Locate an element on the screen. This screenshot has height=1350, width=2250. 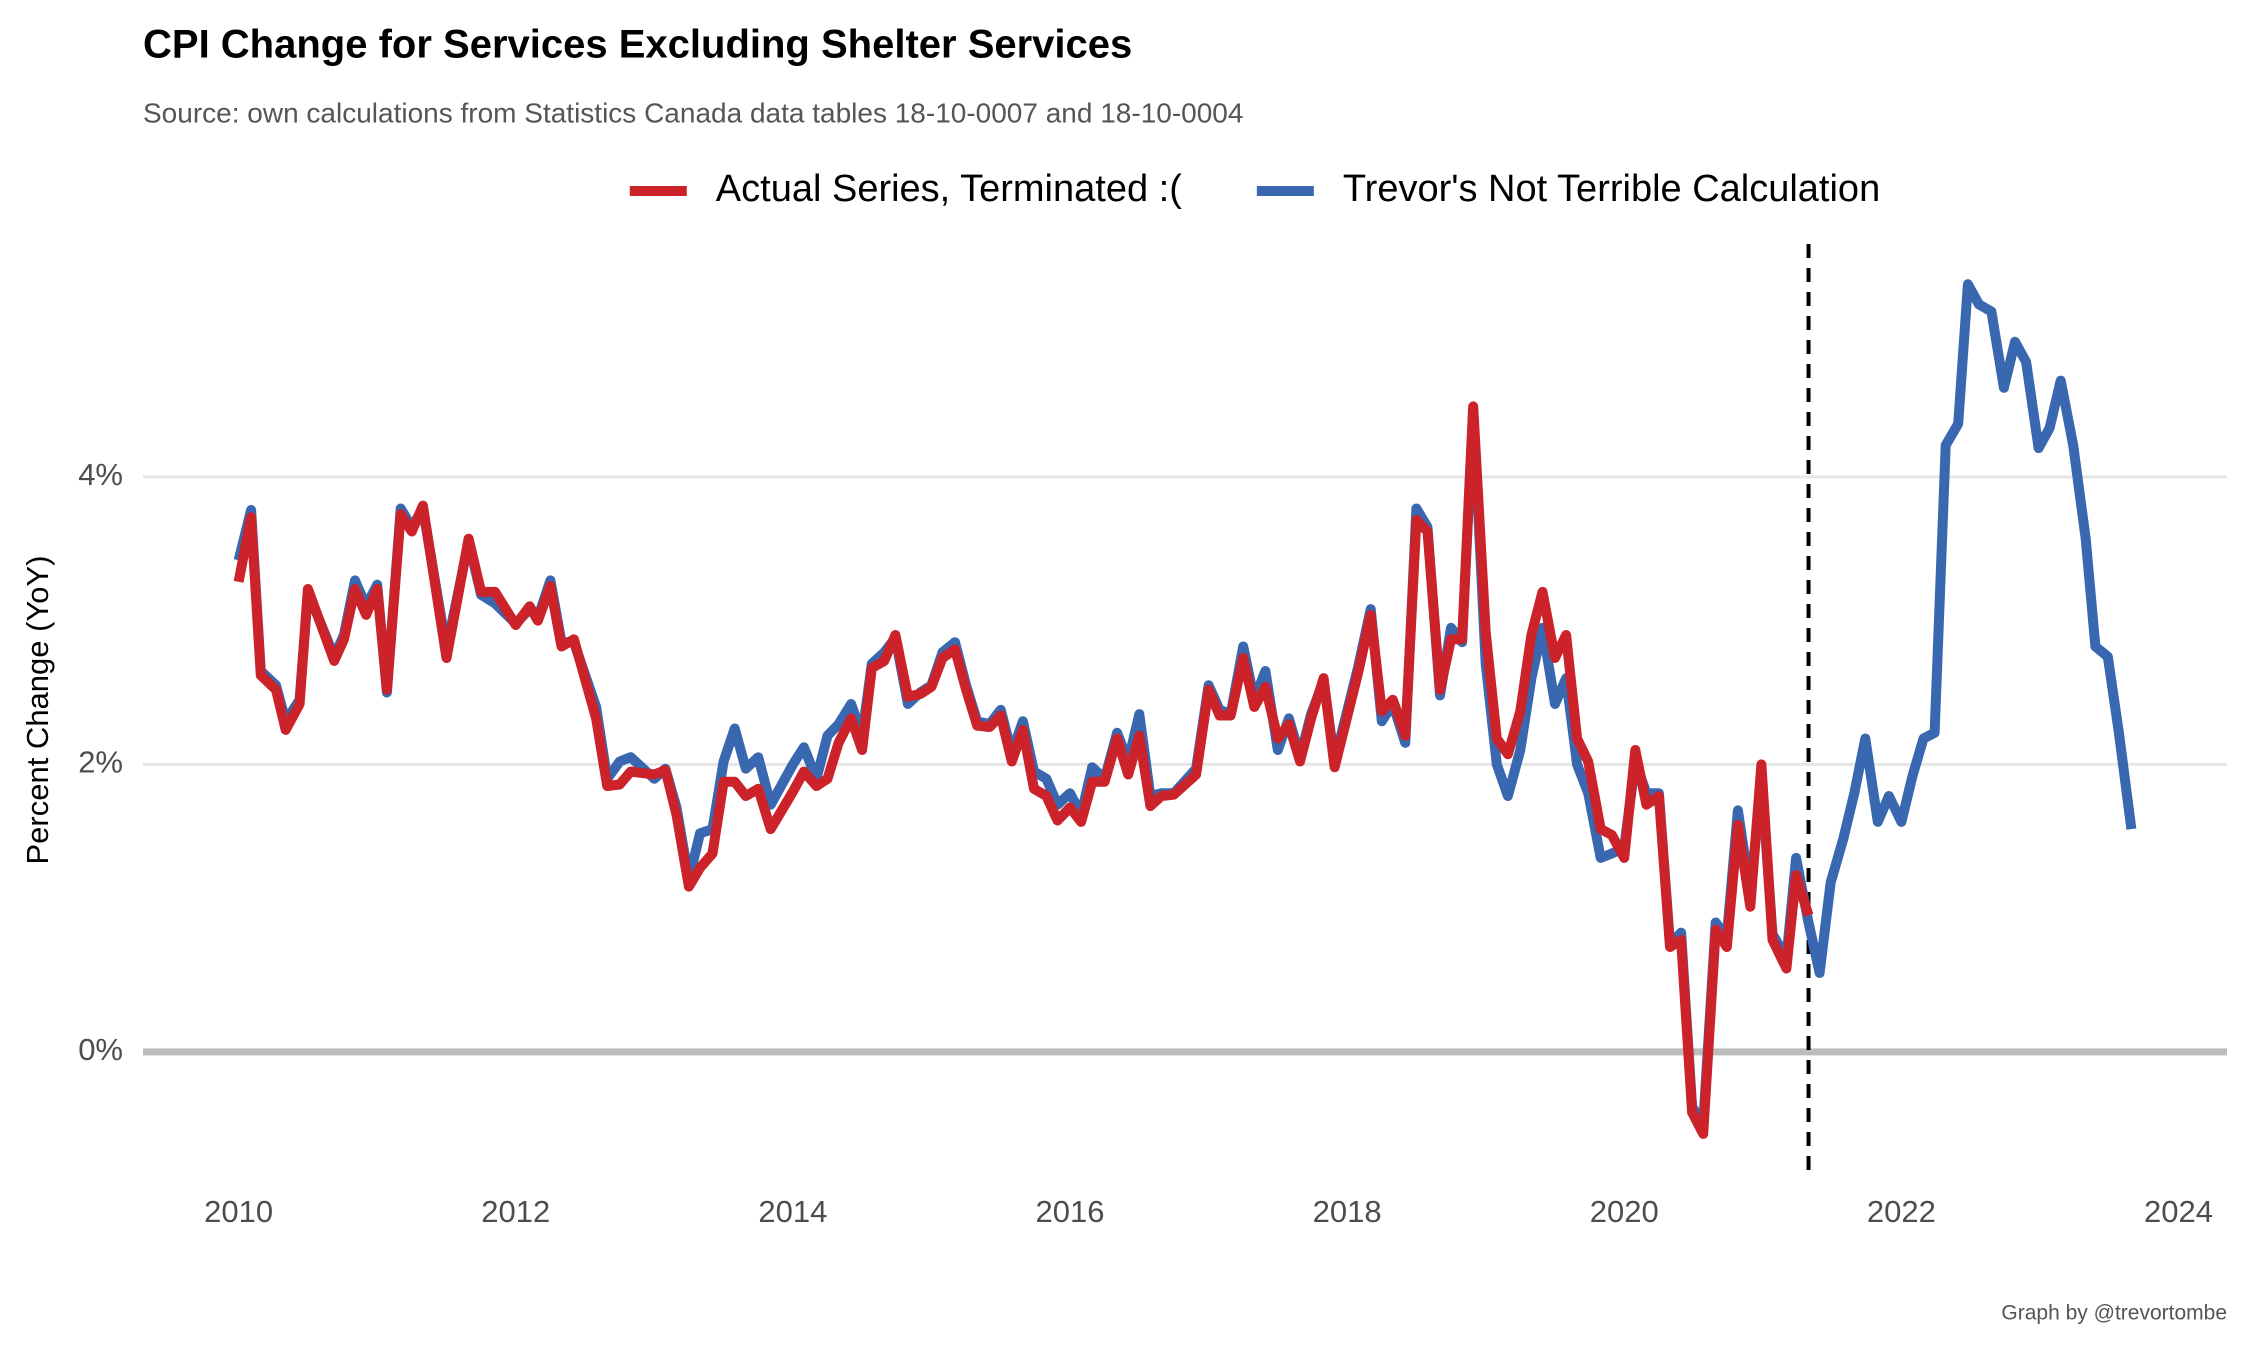
y-tick-label: 4% is located at coordinates (100, 474).